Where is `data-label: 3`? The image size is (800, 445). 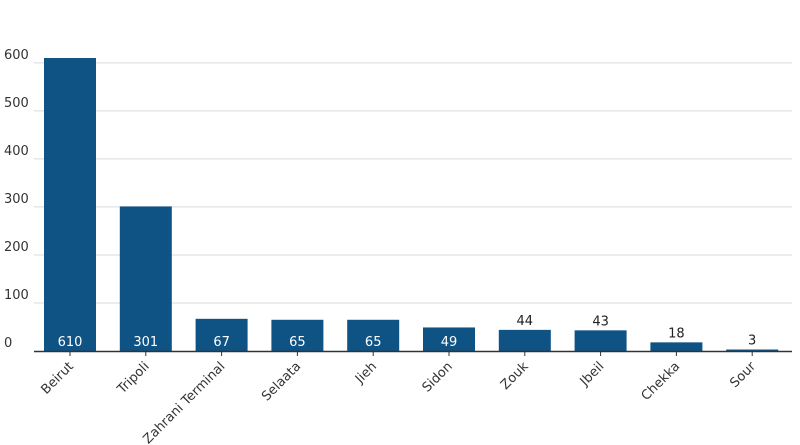
data-label: 3 is located at coordinates (752, 341).